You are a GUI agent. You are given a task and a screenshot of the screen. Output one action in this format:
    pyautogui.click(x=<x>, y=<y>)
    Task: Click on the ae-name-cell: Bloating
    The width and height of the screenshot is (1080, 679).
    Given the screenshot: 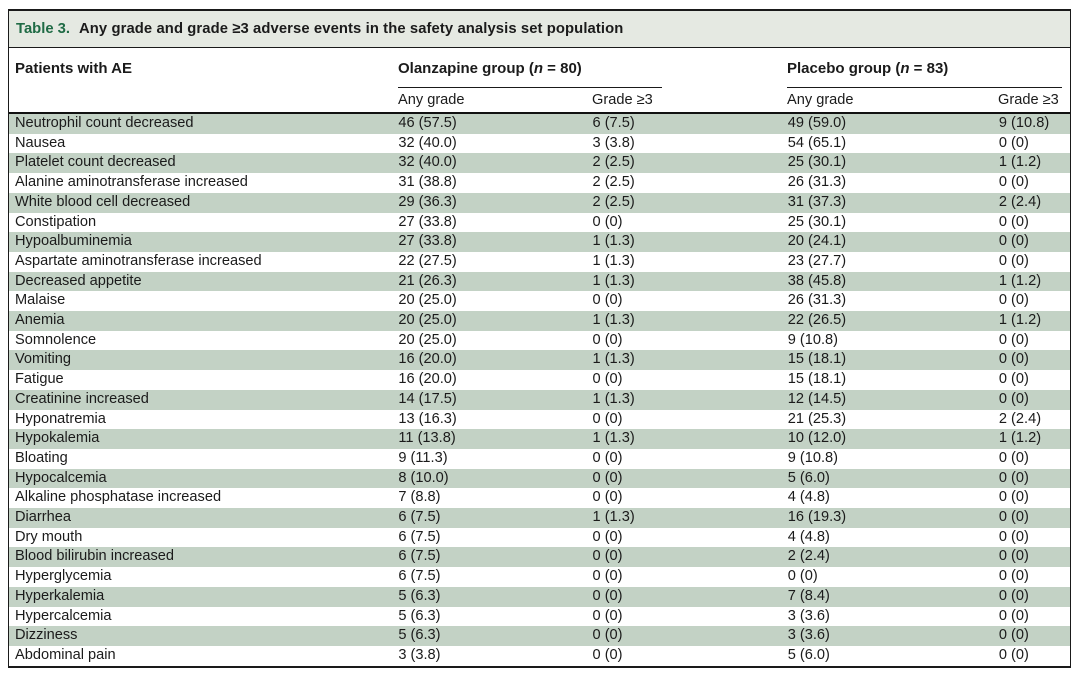 What is the action you would take?
    pyautogui.click(x=41, y=457)
    